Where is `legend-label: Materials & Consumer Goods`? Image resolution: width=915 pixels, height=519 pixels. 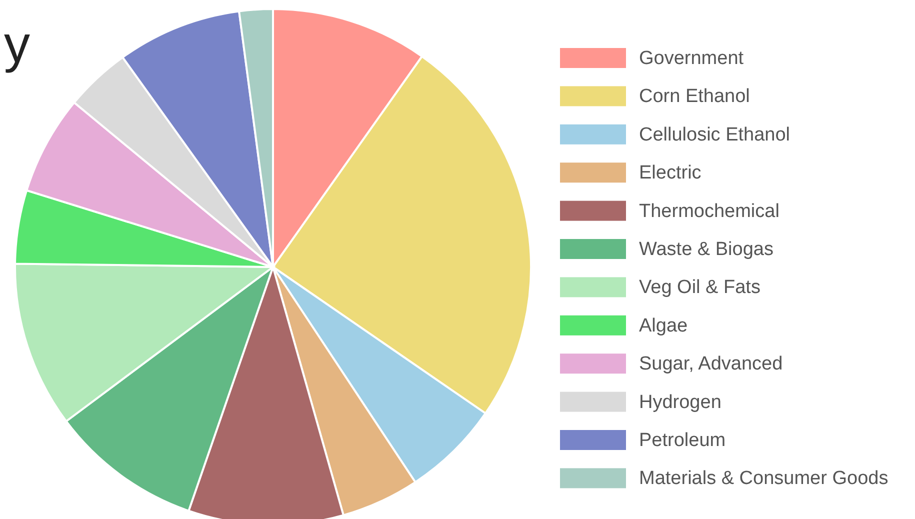
legend-label: Materials & Consumer Goods is located at coordinates (763, 479).